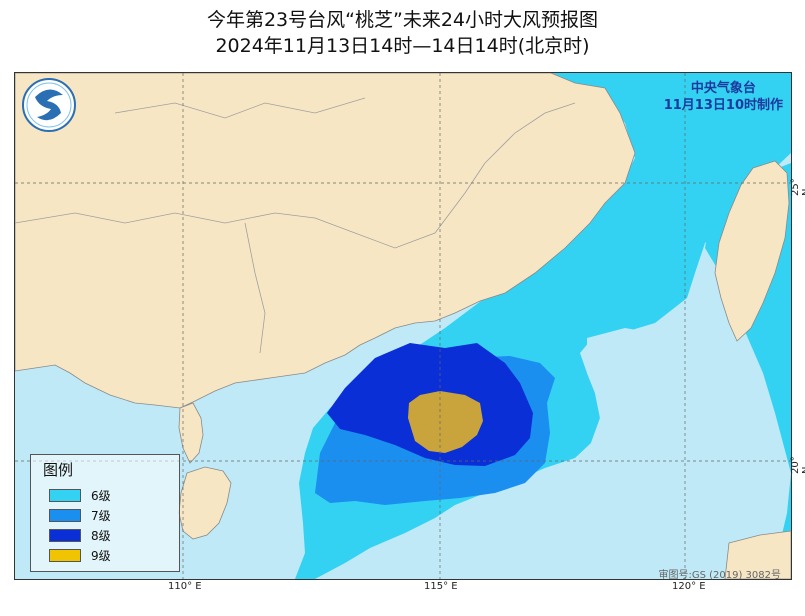  I want to click on issuer-name: 中央气象台, so click(723, 88).